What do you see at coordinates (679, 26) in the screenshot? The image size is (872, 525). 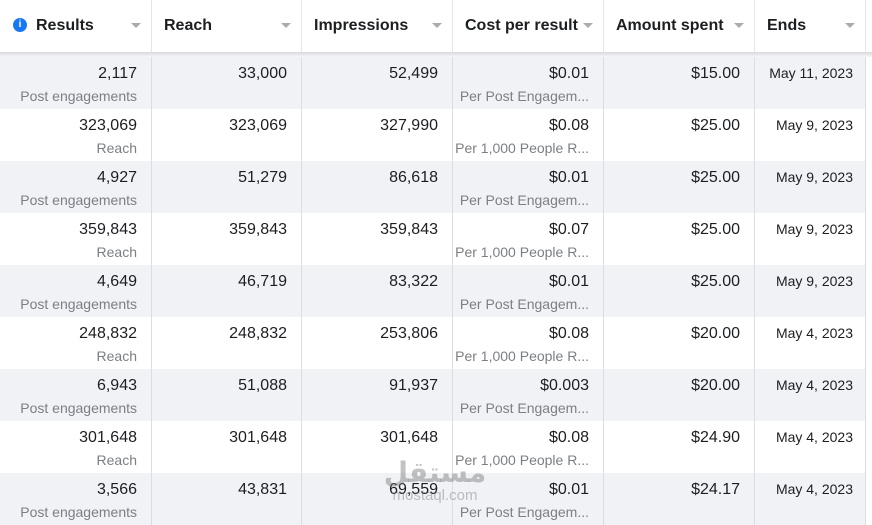 I see `column-header: Amount spent` at bounding box center [679, 26].